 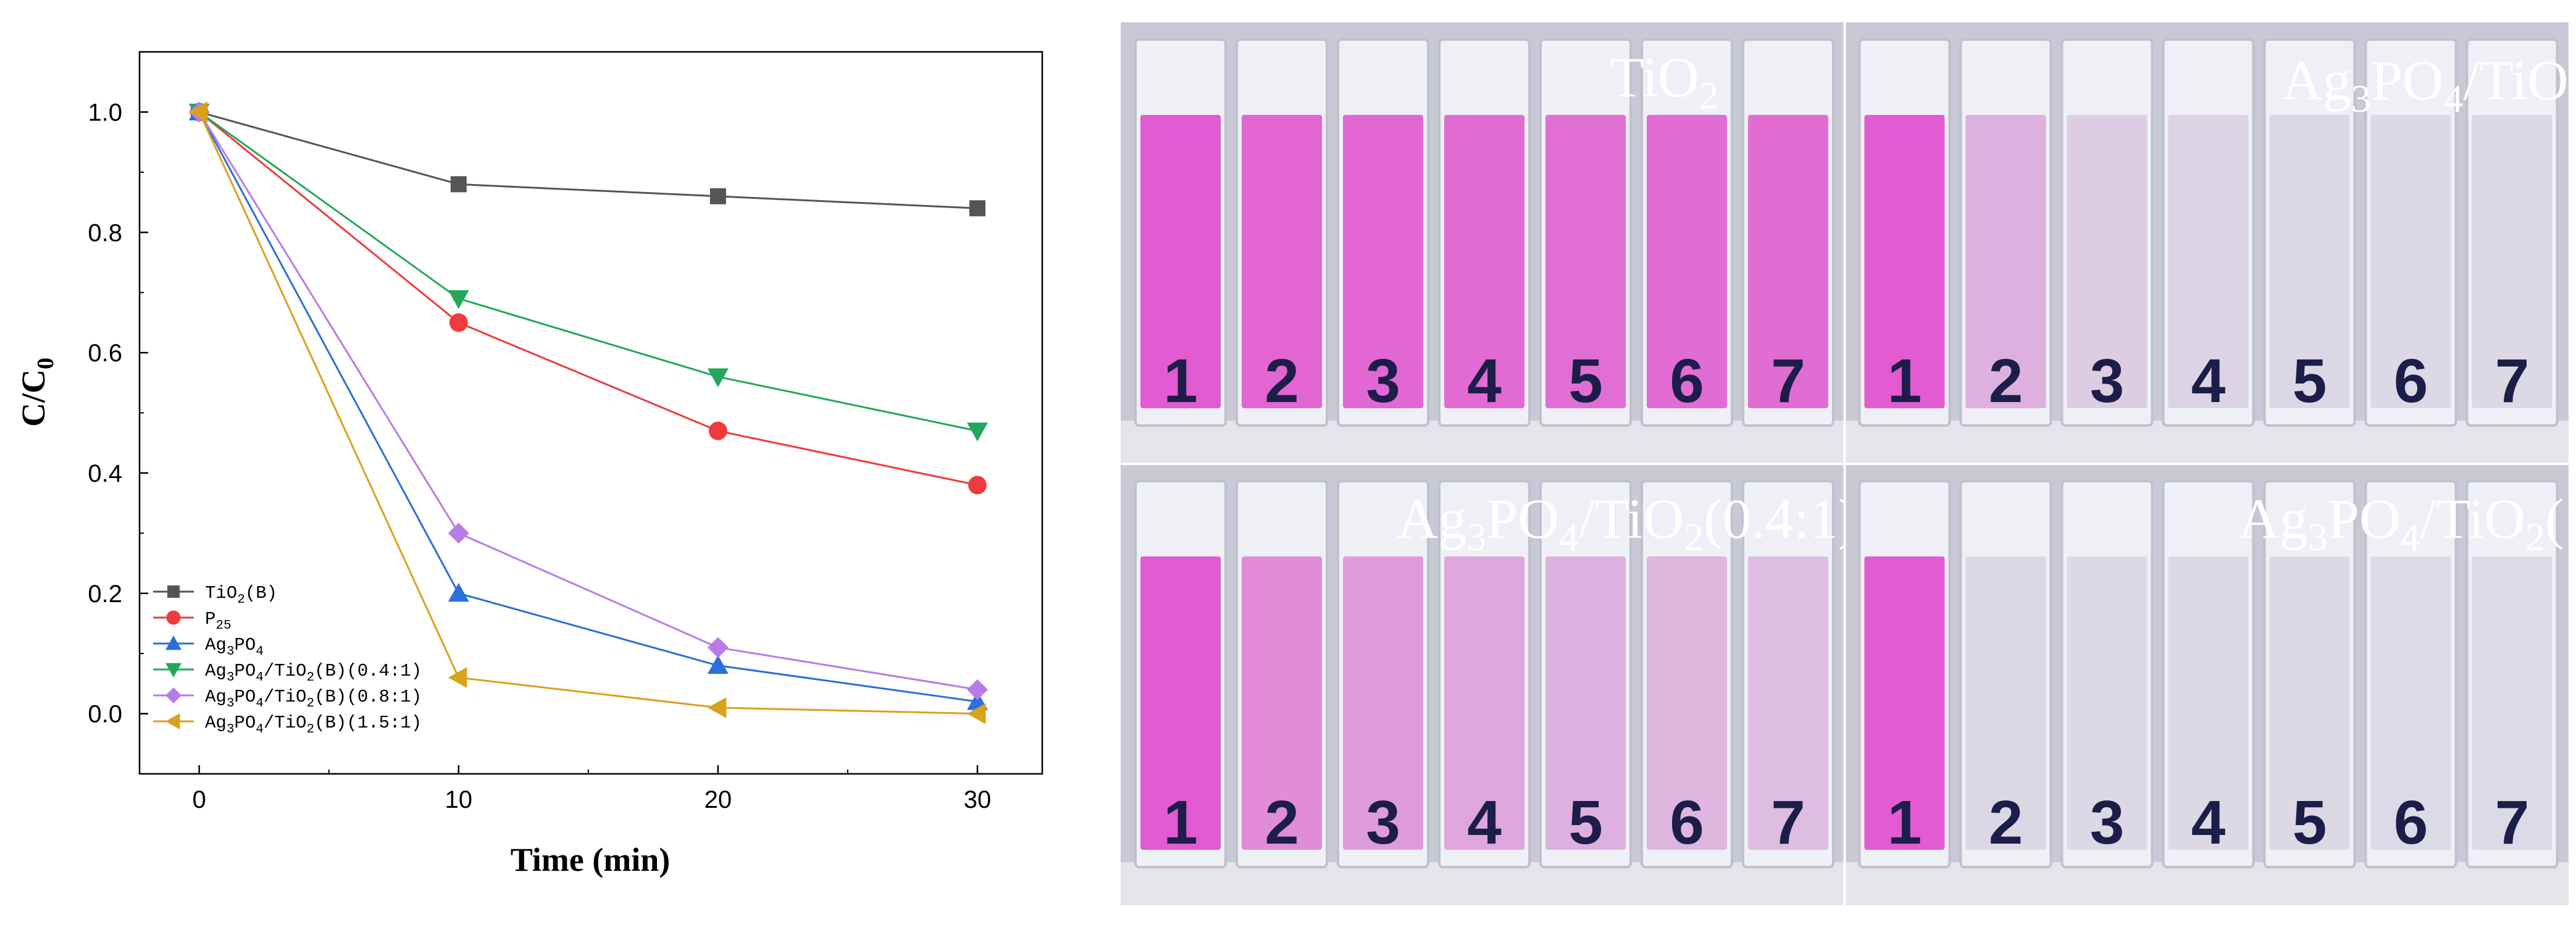 I want to click on data-point-circle, so click(x=459, y=322).